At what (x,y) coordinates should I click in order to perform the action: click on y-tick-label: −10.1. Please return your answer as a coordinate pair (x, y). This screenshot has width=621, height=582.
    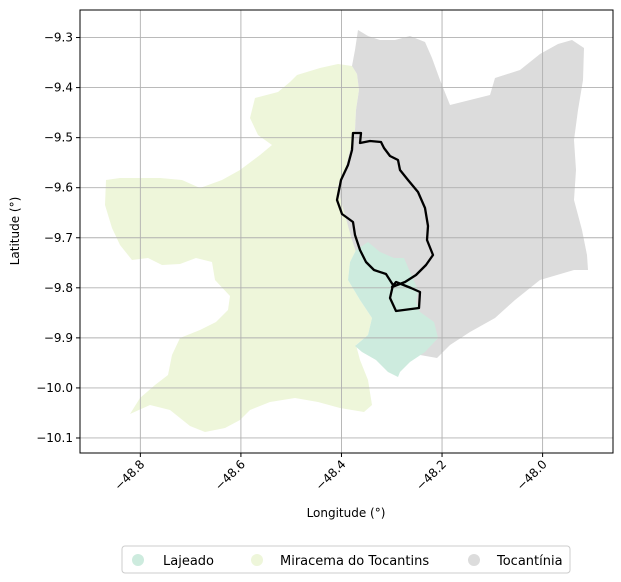
    Looking at the image, I should click on (54, 438).